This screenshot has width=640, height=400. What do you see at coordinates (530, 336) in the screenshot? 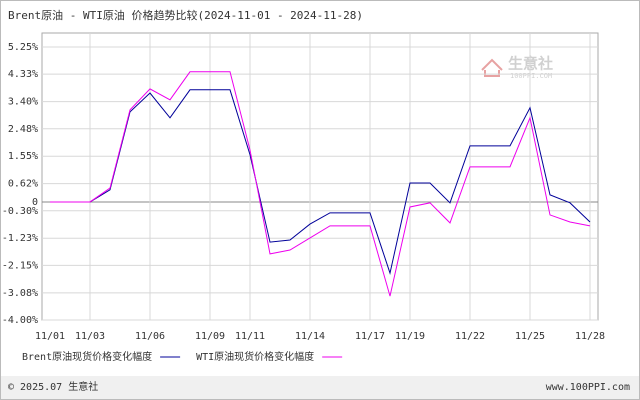
I see `x-tick-label: 11/25` at bounding box center [530, 336].